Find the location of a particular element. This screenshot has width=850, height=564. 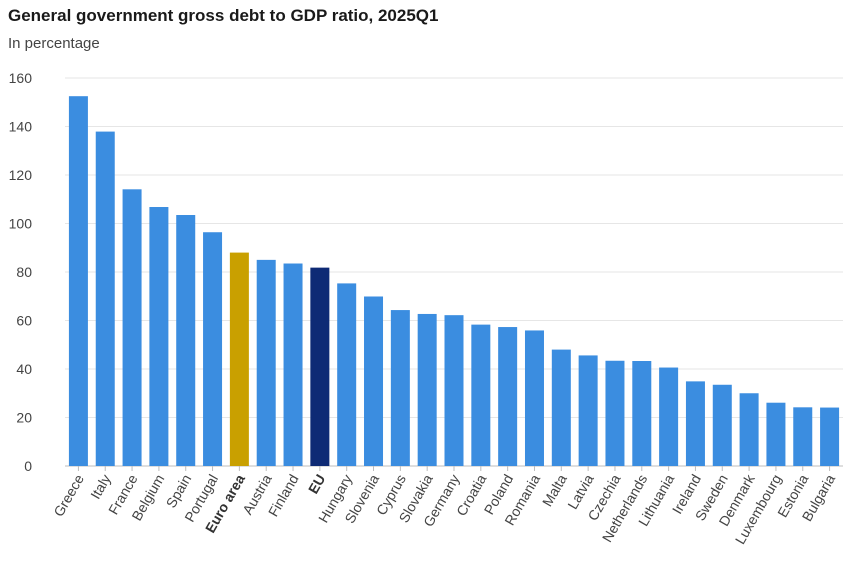

bar-sweden is located at coordinates (722, 425).